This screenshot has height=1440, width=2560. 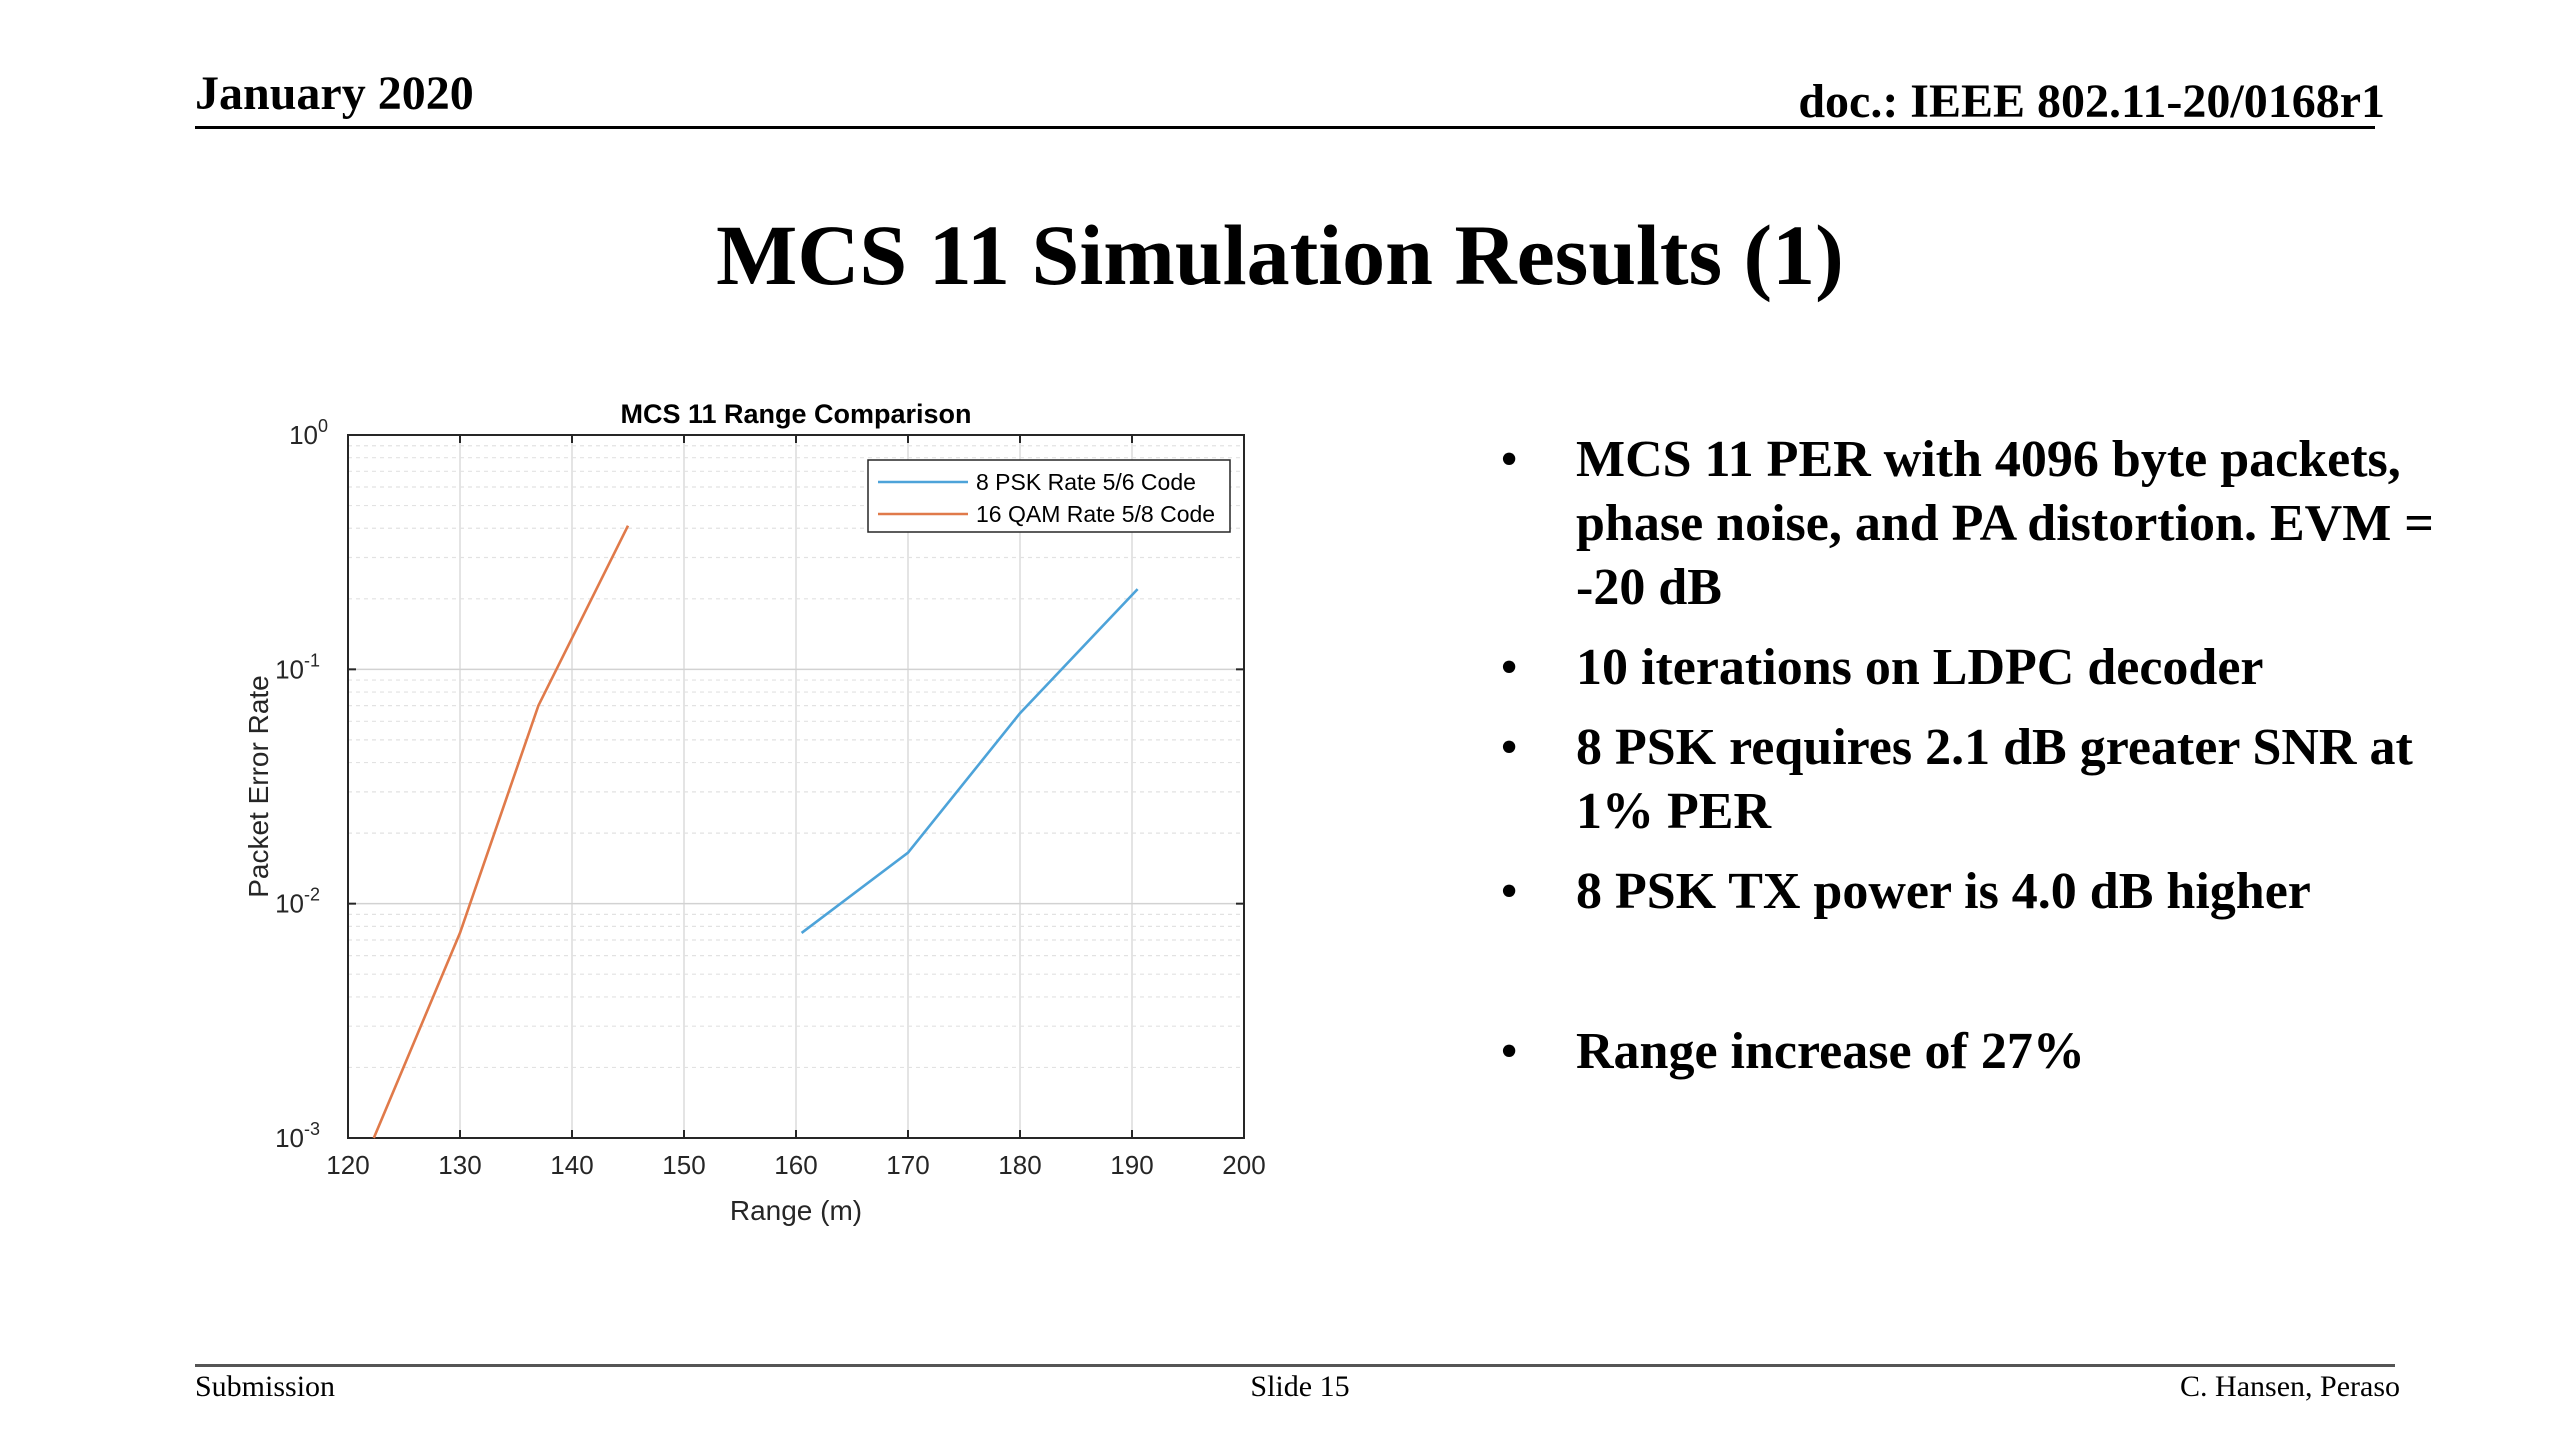 What do you see at coordinates (1920, 667) in the screenshot?
I see `bullet-text: 10 iterations on LDPC decoder` at bounding box center [1920, 667].